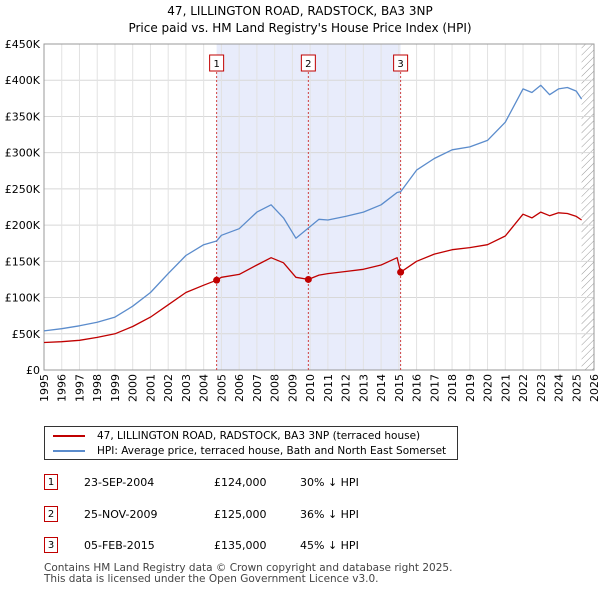  What do you see at coordinates (523, 388) in the screenshot?
I see `x-tick-label: 2022` at bounding box center [523, 388].